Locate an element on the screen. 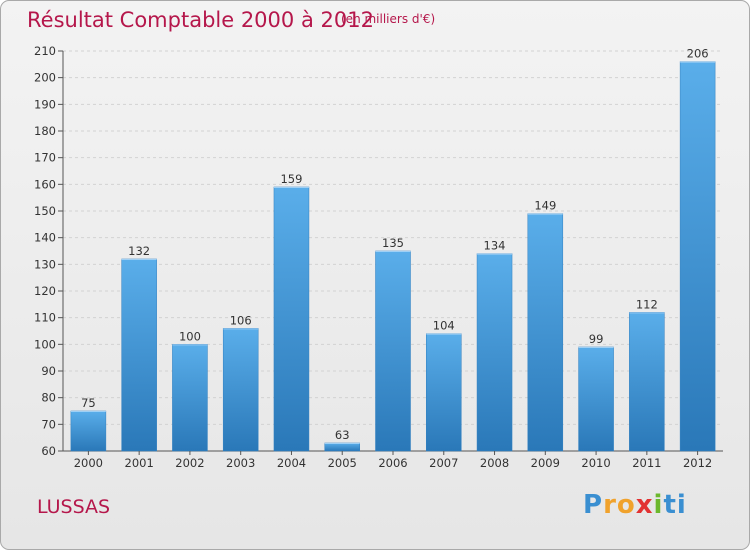  logo-letter: P is located at coordinates (593, 505).